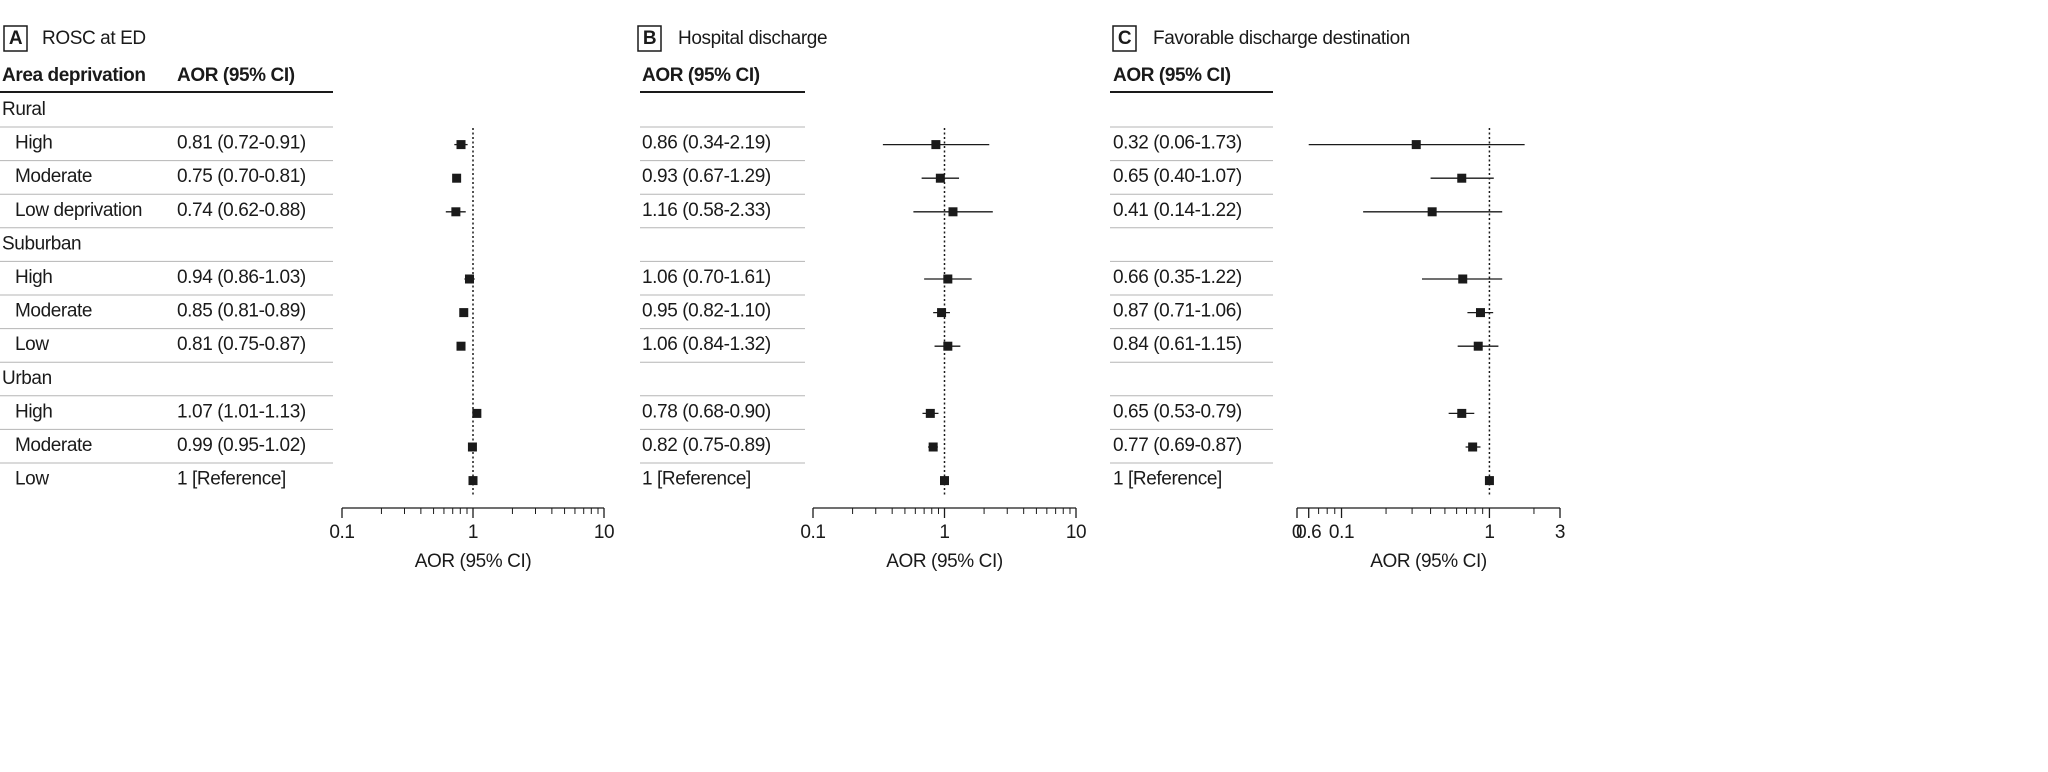 This screenshot has height=772, width=2048. I want to click on estimate-label: 0.41 (0.14-1.22), so click(1177, 210).